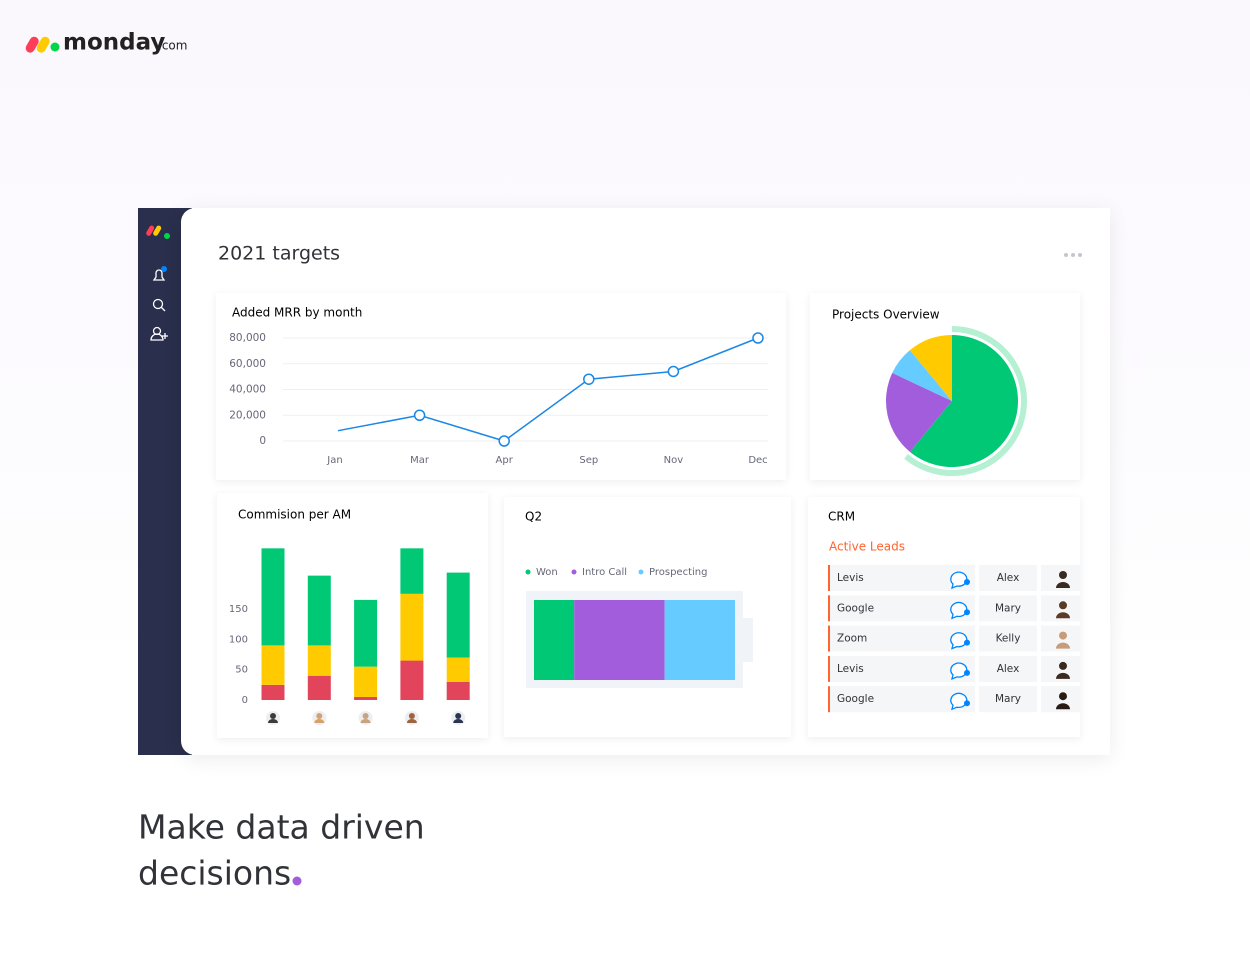  I want to click on y-tick-label: 40,000, so click(247, 390).